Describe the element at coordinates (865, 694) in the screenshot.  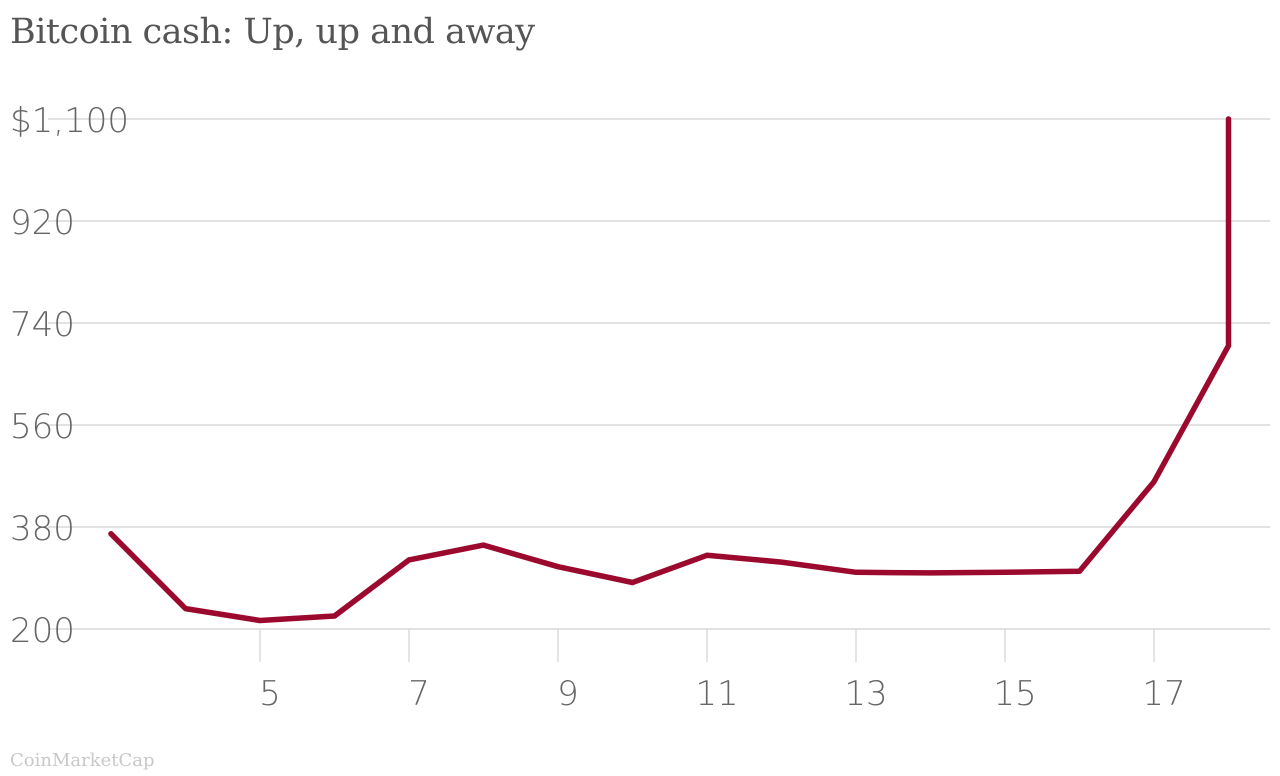
I see `x-tick-label: 13` at that location.